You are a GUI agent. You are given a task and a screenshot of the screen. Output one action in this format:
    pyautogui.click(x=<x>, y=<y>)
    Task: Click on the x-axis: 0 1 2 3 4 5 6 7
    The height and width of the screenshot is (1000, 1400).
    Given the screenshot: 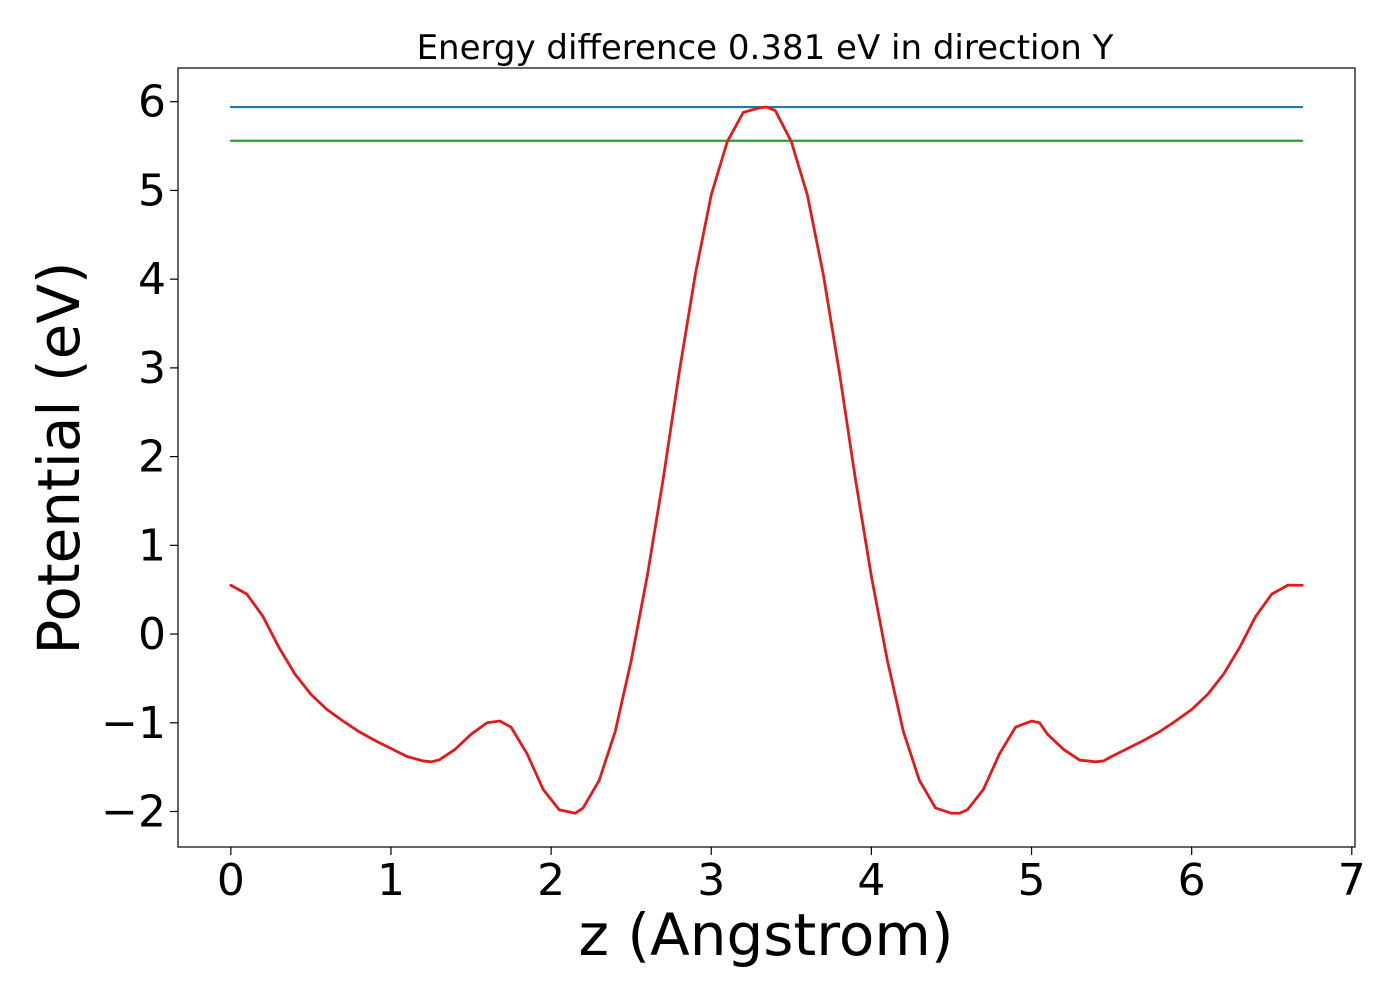 What is the action you would take?
    pyautogui.click(x=791, y=876)
    